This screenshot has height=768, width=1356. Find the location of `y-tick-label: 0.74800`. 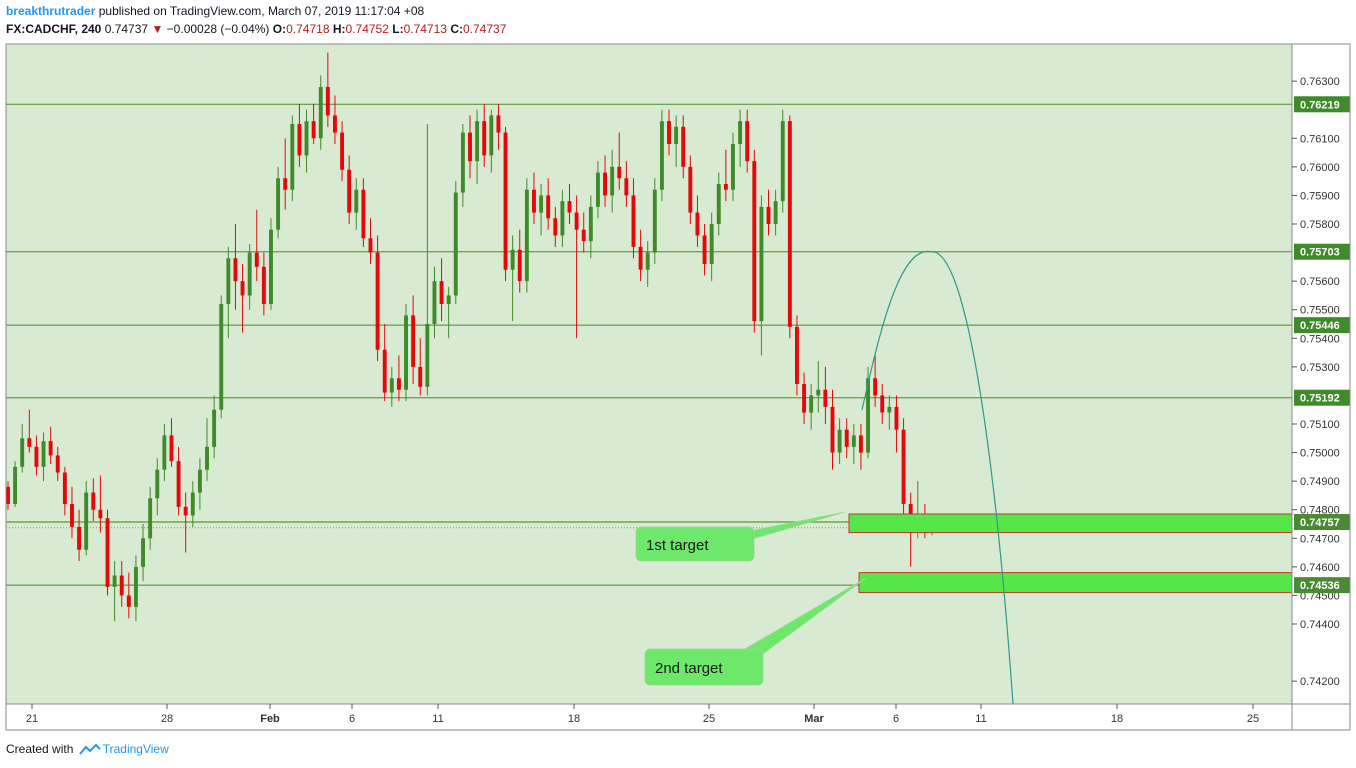

y-tick-label: 0.74800 is located at coordinates (1320, 511).